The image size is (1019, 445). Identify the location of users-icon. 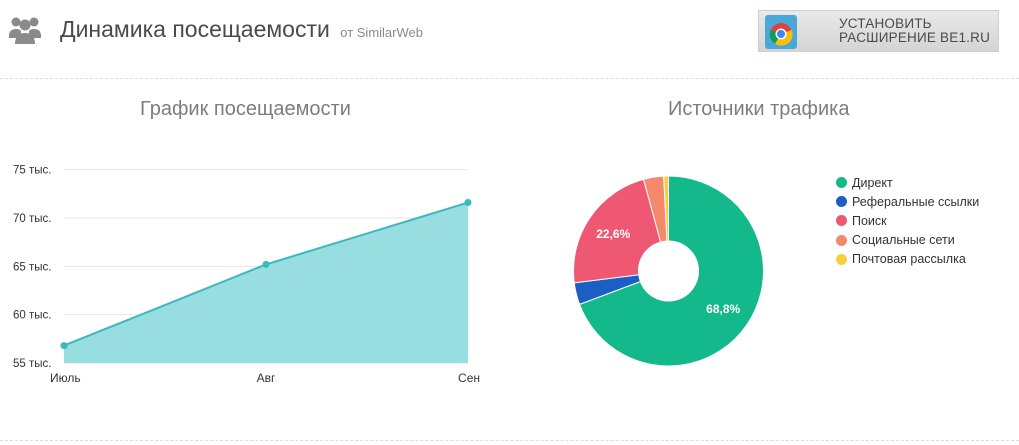
(25, 30).